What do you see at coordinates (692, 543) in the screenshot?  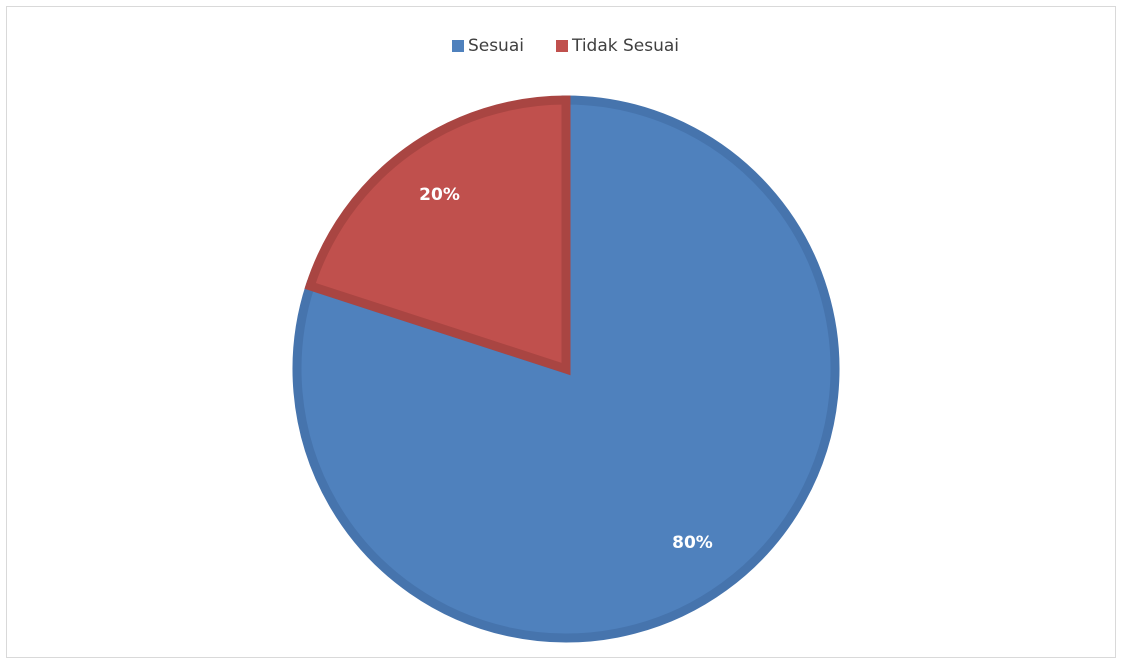 I see `data-label-sesuai: 80%` at bounding box center [692, 543].